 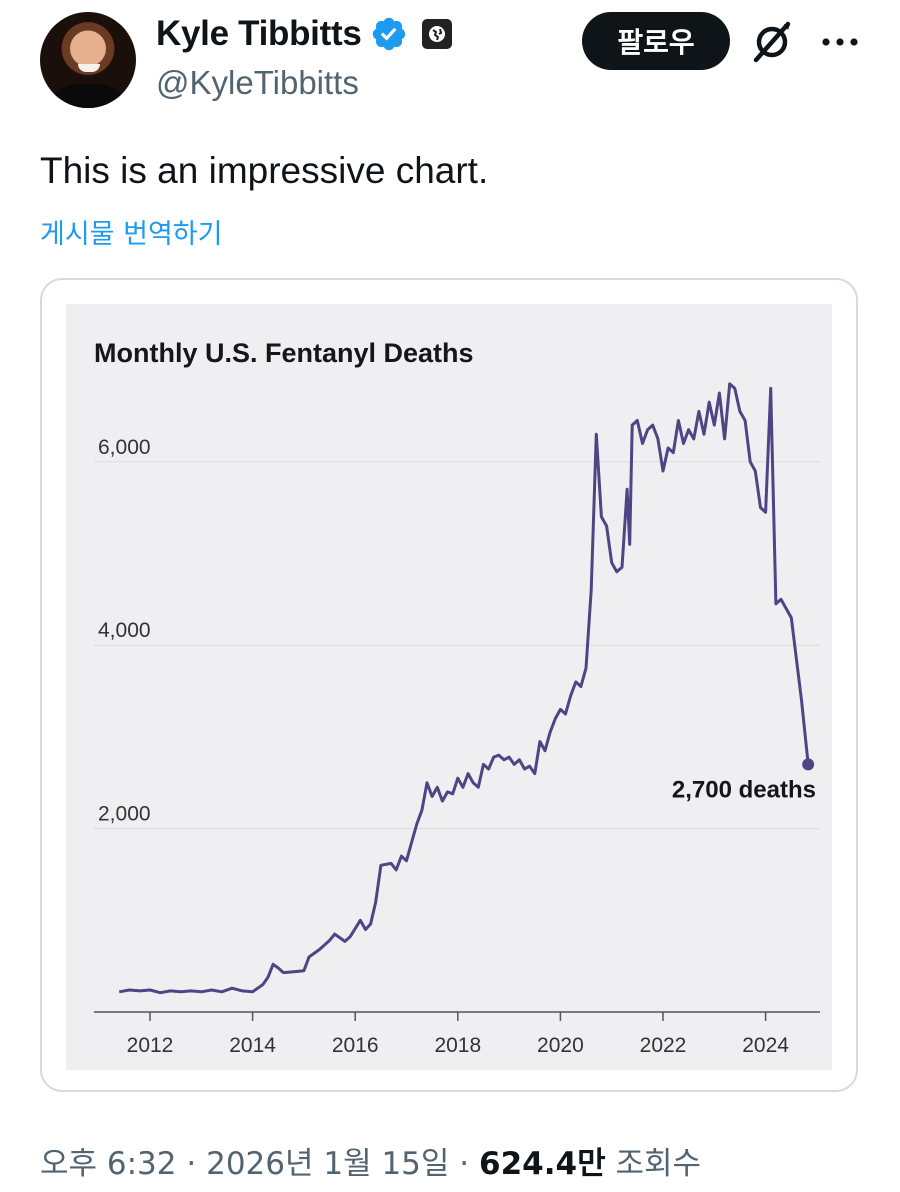 I want to click on post-meta: 오후 6:32 · 2026년 1월 15일 · 624.4만 조회수, so click(x=370, y=1160).